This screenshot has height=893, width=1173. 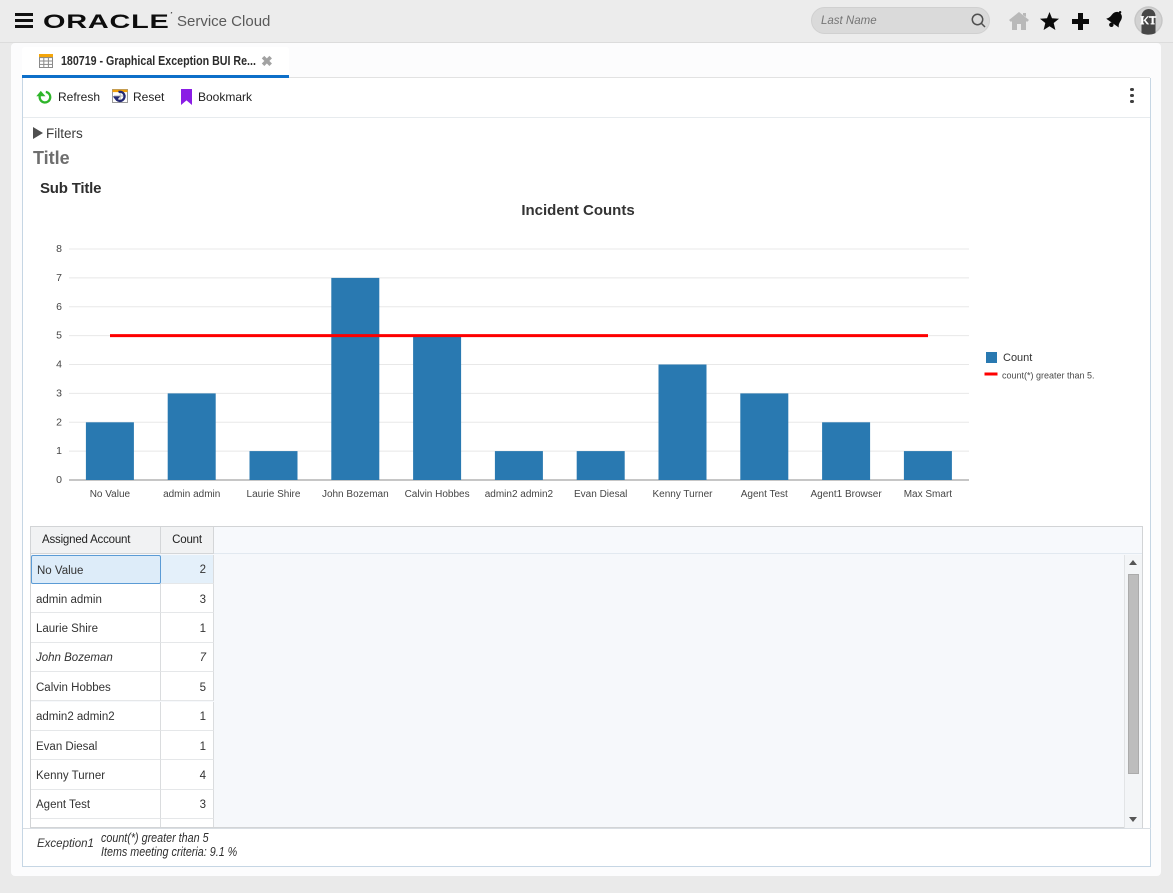 I want to click on svg-text: admin2 admin2, so click(x=519, y=494).